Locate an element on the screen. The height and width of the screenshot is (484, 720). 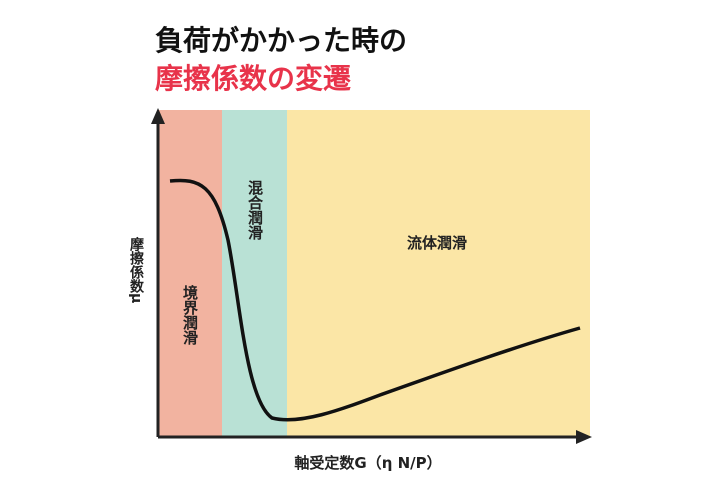
x-axis-arrow is located at coordinates (584, 437).